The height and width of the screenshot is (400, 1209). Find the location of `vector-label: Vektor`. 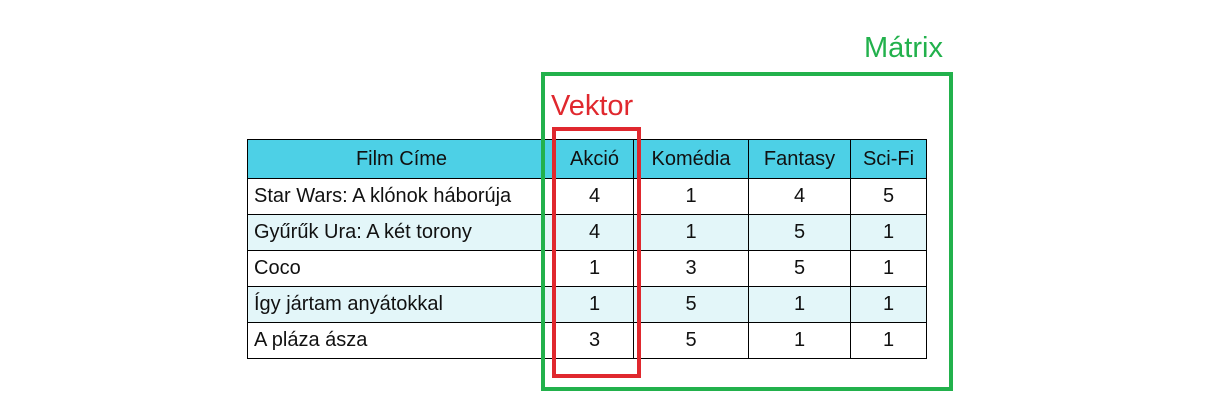

vector-label: Vektor is located at coordinates (592, 106).